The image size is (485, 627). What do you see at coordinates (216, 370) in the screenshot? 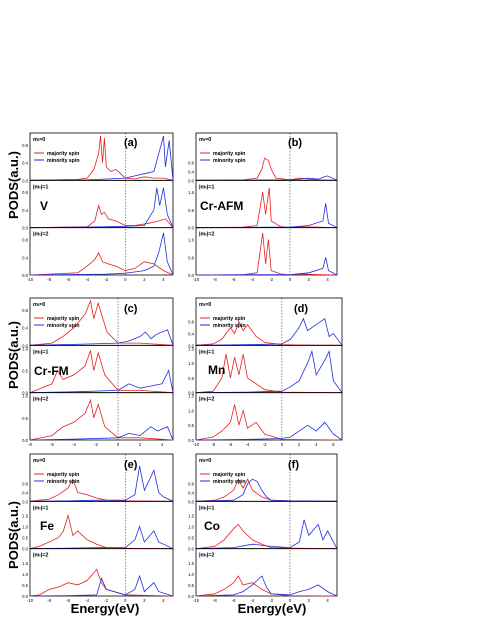
I see `element-label: Mn` at bounding box center [216, 370].